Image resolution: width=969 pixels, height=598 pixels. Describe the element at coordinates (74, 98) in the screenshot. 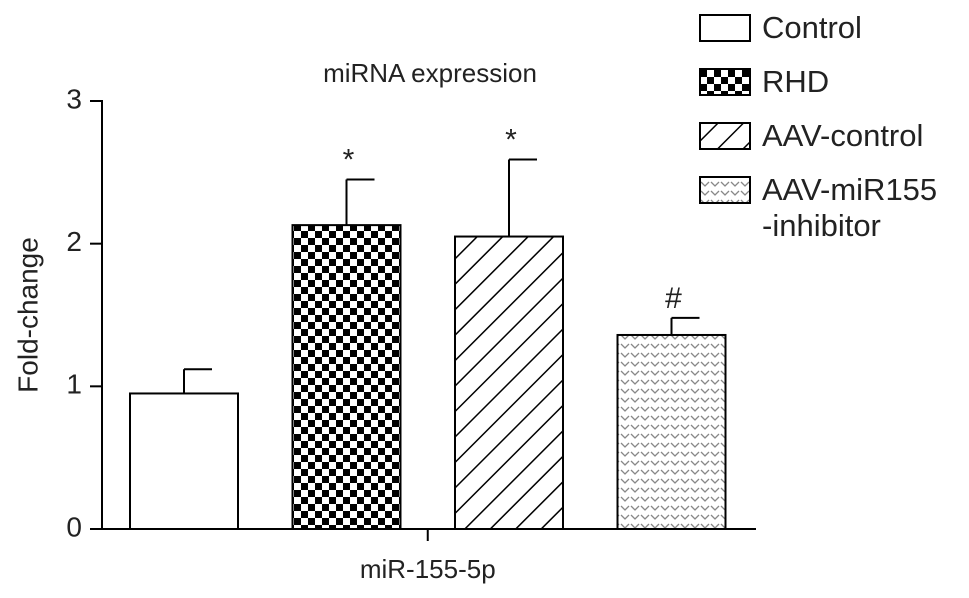

I see `y-tick-label: 3` at that location.